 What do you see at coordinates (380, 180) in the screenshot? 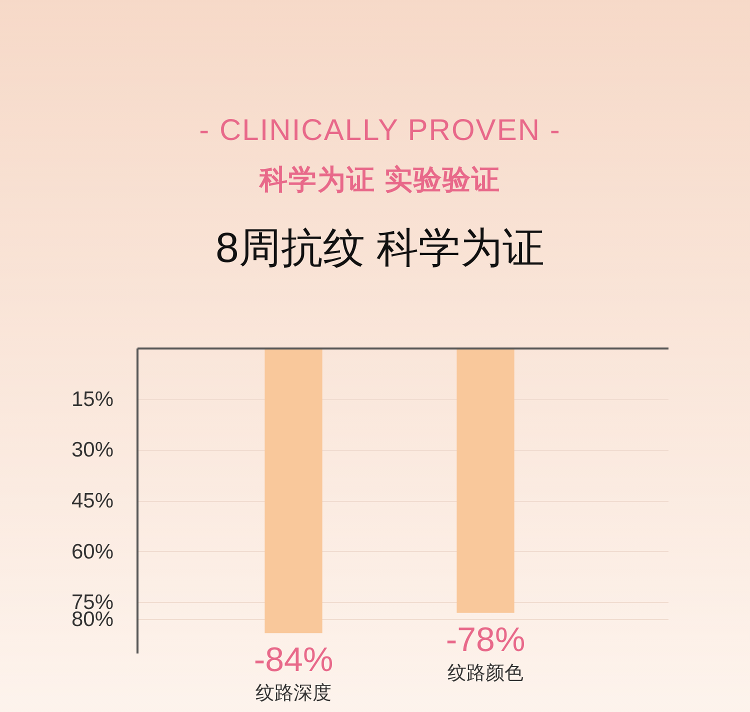
I see `text: 科学为证 实验验证` at bounding box center [380, 180].